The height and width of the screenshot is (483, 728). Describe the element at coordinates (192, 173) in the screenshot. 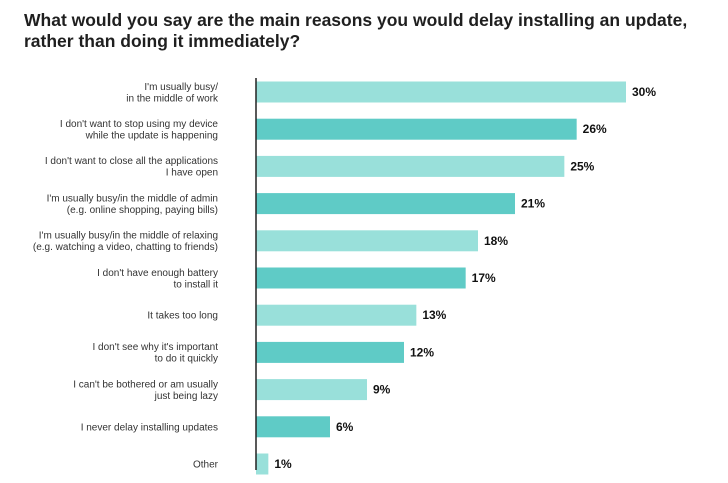

I see `category-label-line: I have open` at that location.